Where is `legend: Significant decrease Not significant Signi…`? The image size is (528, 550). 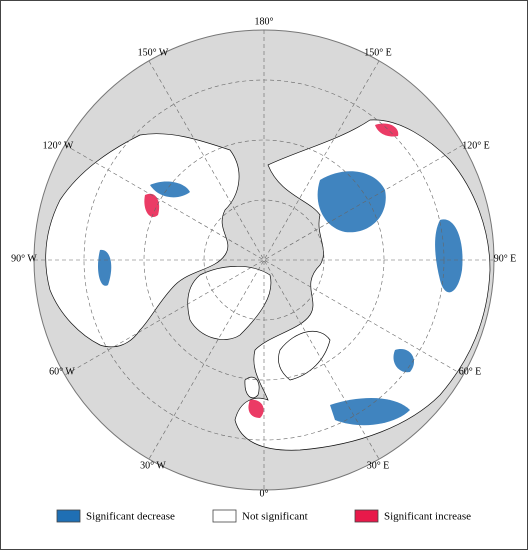 legend: Significant decrease Not significant Signi… is located at coordinates (263, 516).